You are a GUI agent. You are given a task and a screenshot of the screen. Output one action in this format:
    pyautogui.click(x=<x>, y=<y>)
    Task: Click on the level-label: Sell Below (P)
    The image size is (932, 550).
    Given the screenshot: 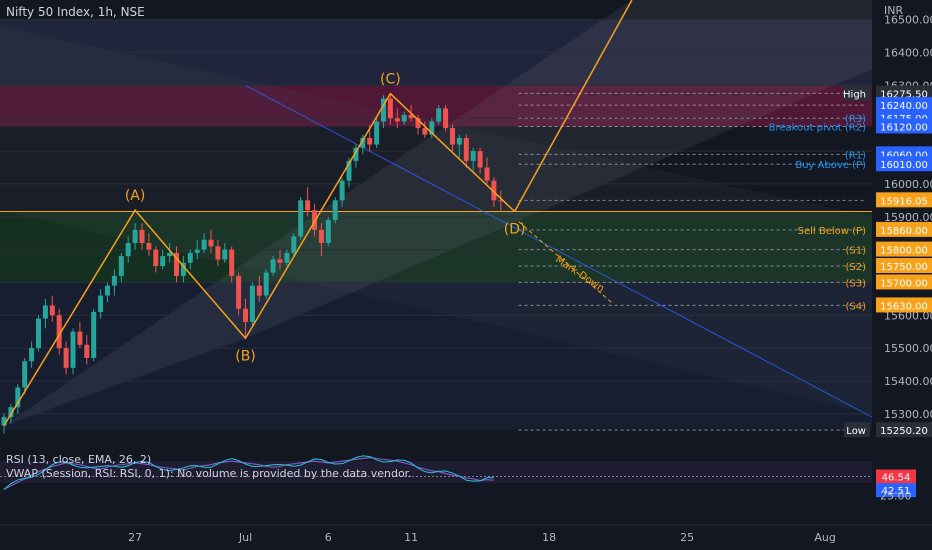 What is the action you would take?
    pyautogui.click(x=832, y=231)
    